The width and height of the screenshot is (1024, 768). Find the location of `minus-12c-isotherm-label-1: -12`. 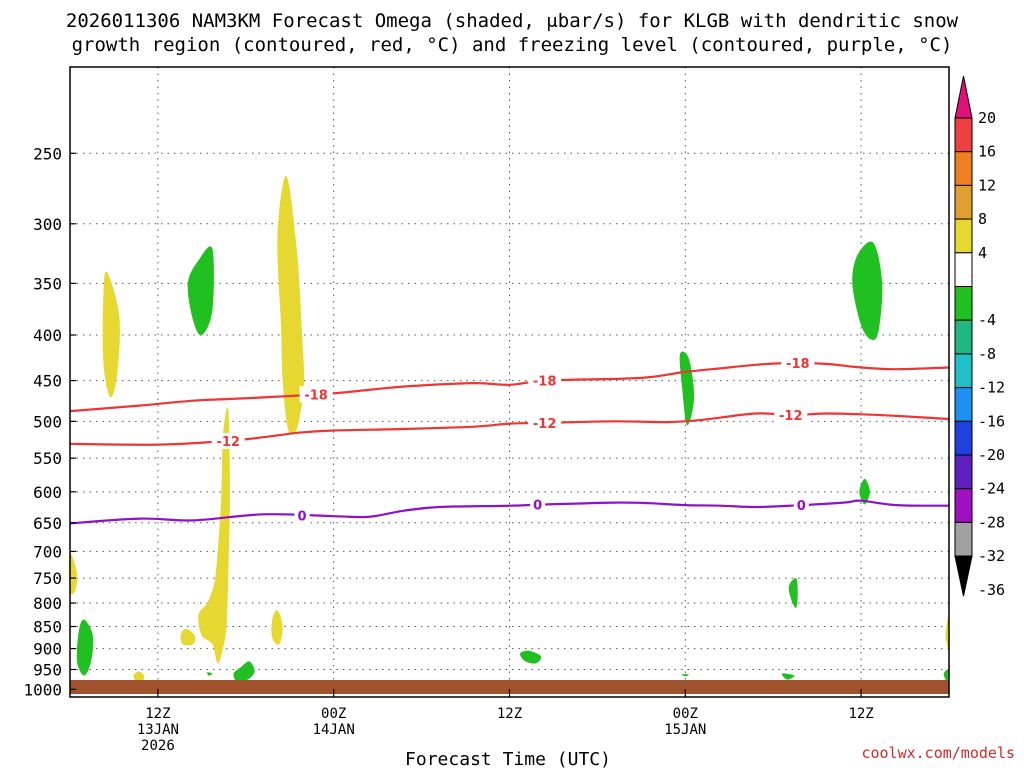

minus-12c-isotherm-label-1: -12 is located at coordinates (545, 424).